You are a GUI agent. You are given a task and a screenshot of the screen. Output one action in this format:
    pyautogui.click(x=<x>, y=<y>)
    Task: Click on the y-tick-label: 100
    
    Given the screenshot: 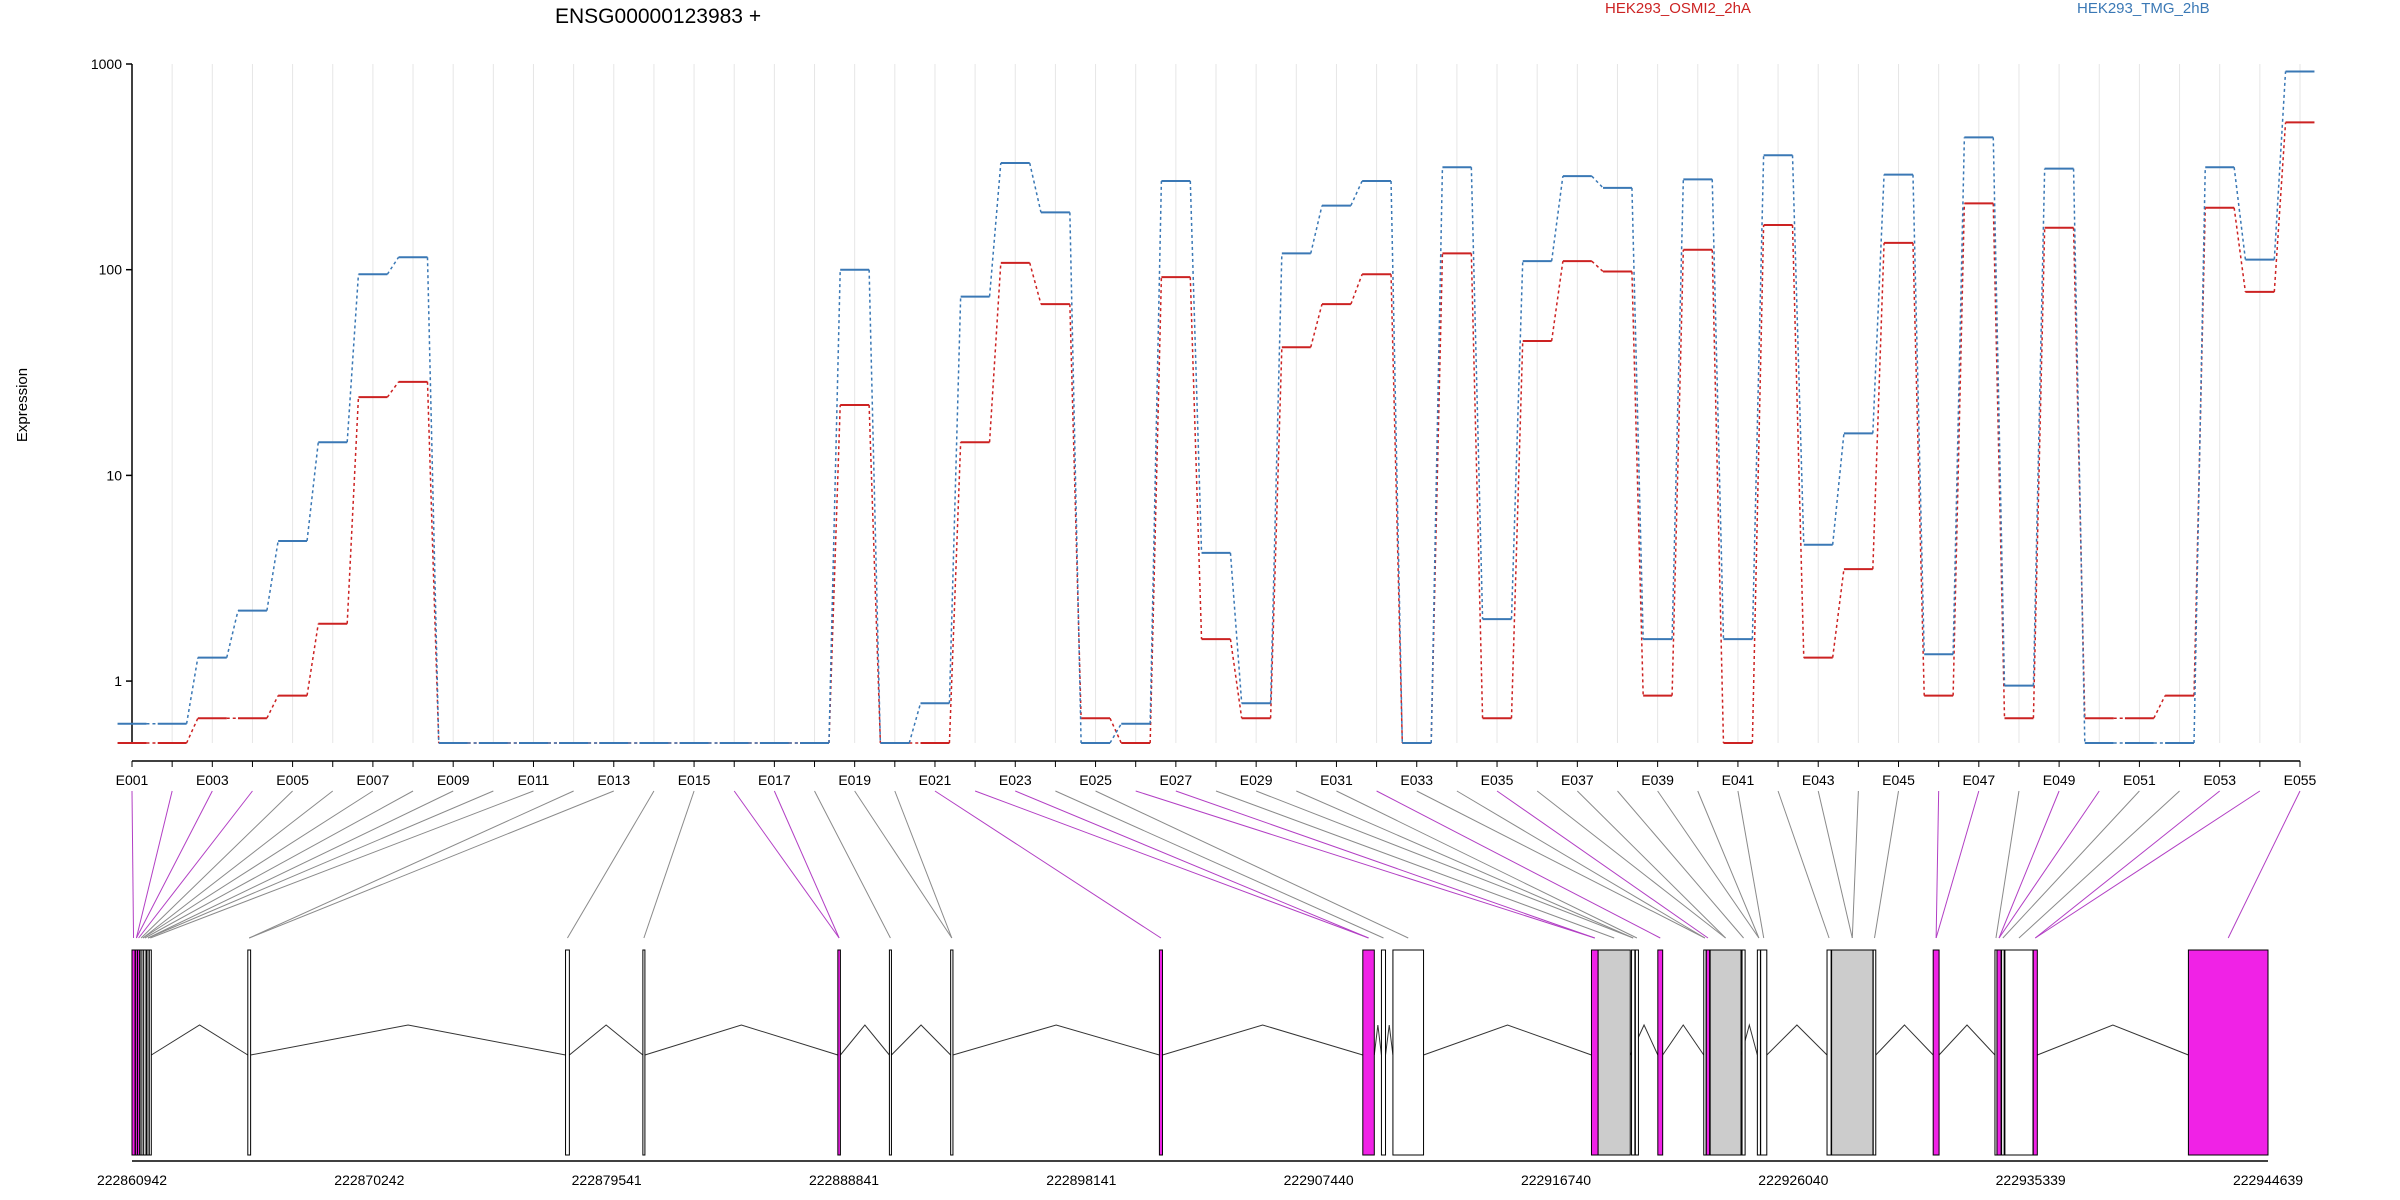 What is the action you would take?
    pyautogui.click(x=111, y=270)
    